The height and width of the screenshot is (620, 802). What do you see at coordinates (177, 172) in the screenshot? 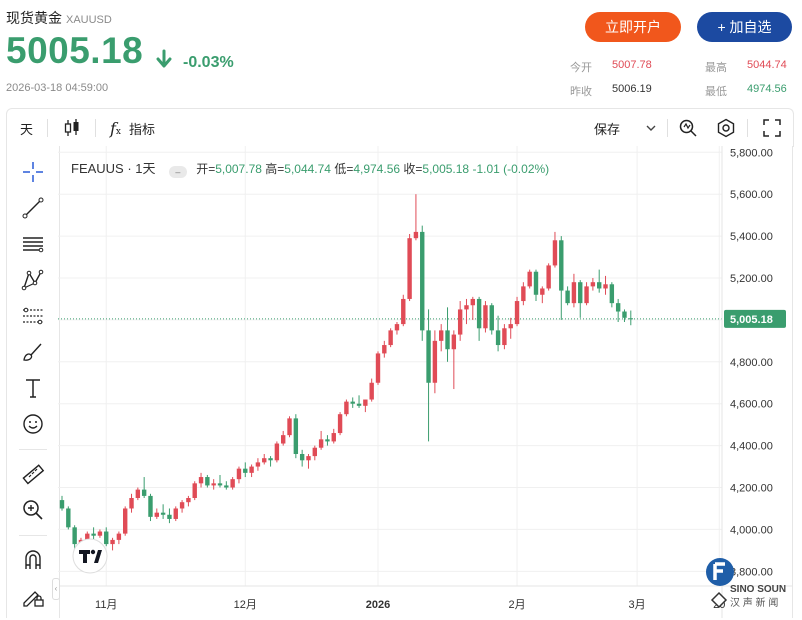
I see `legend-collapse-icon: –` at bounding box center [177, 172].